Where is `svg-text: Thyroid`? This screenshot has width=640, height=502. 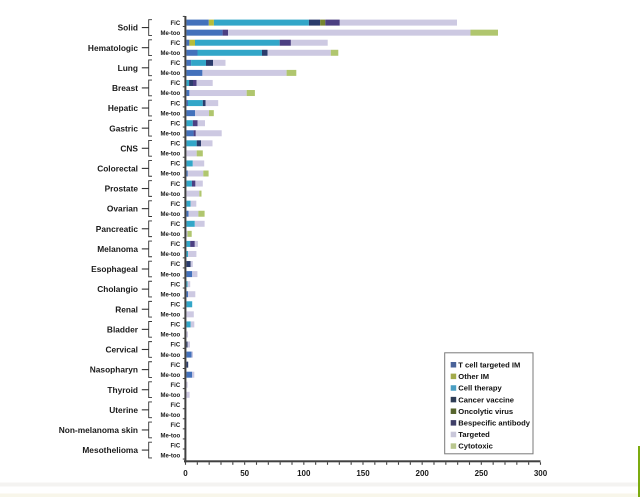
svg-text: Thyroid is located at coordinates (122, 390).